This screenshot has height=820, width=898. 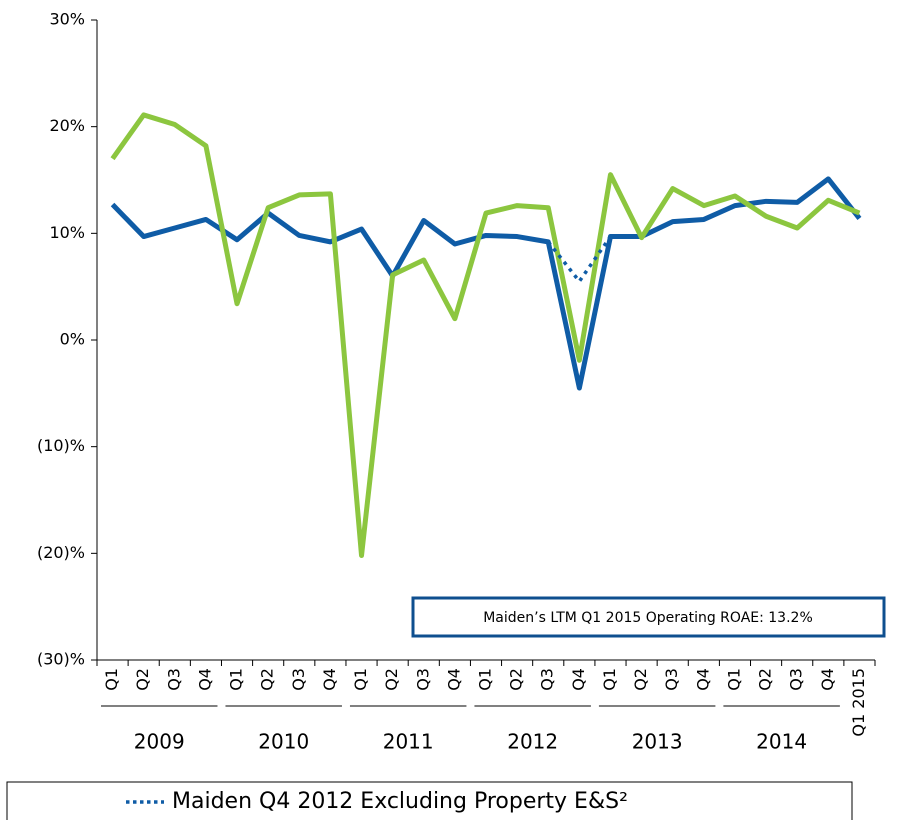 I want to click on x-tick-label: Q1 2015, so click(x=858, y=702).